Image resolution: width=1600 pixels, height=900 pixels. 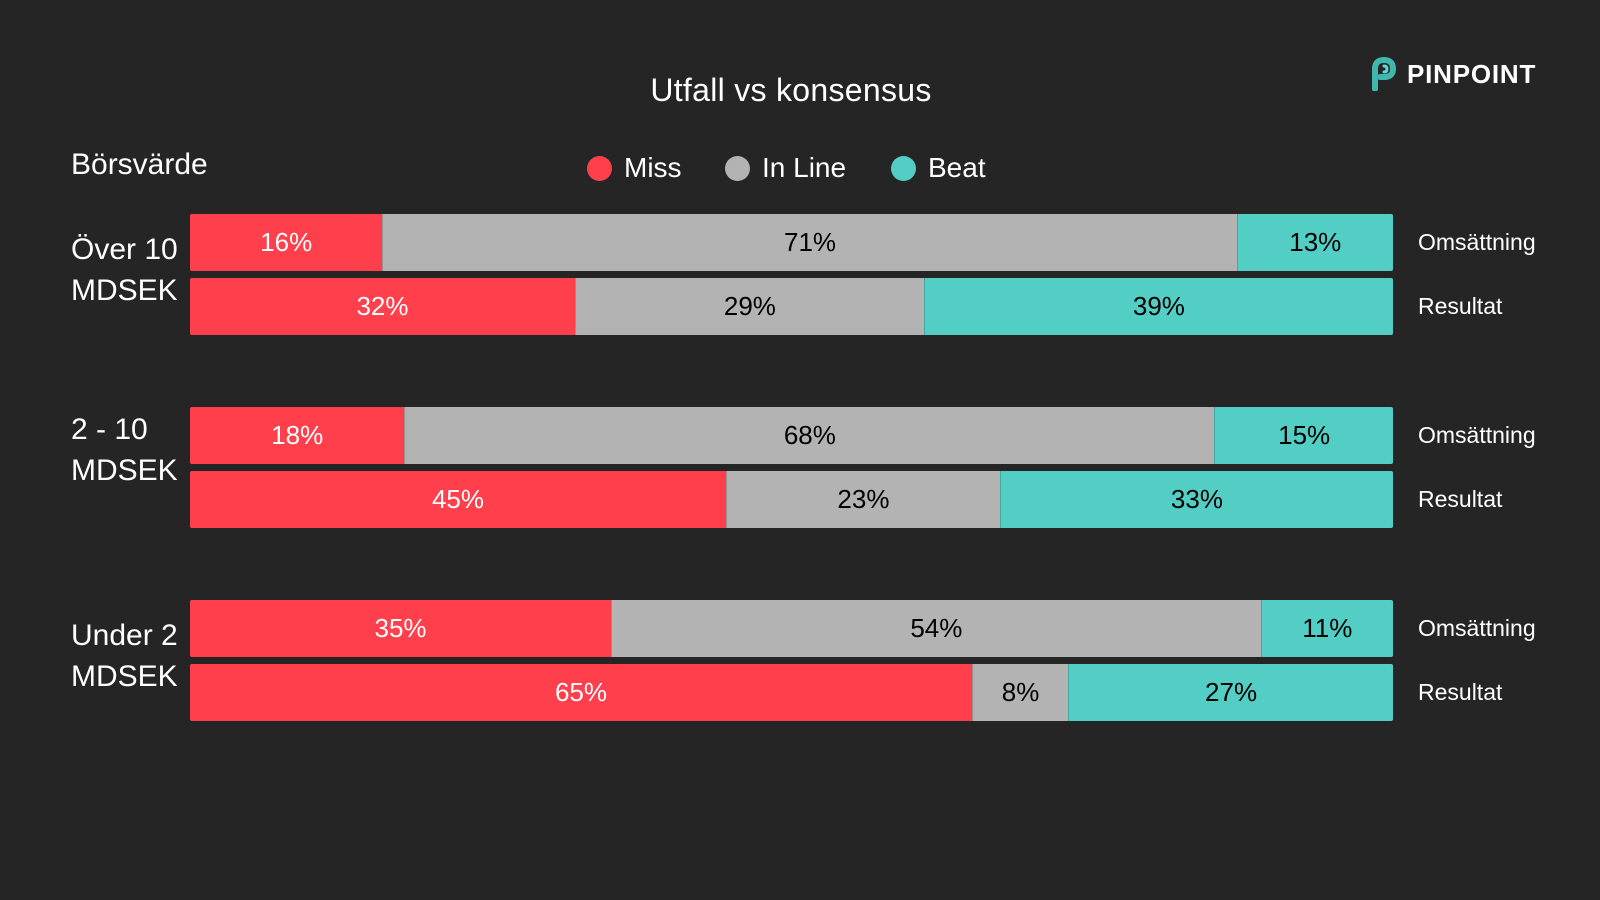 I want to click on legend-item-beat: Beat, so click(x=938, y=168).